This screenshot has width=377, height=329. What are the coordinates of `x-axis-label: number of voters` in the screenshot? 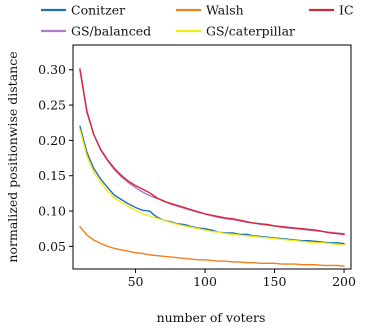 It's located at (211, 317).